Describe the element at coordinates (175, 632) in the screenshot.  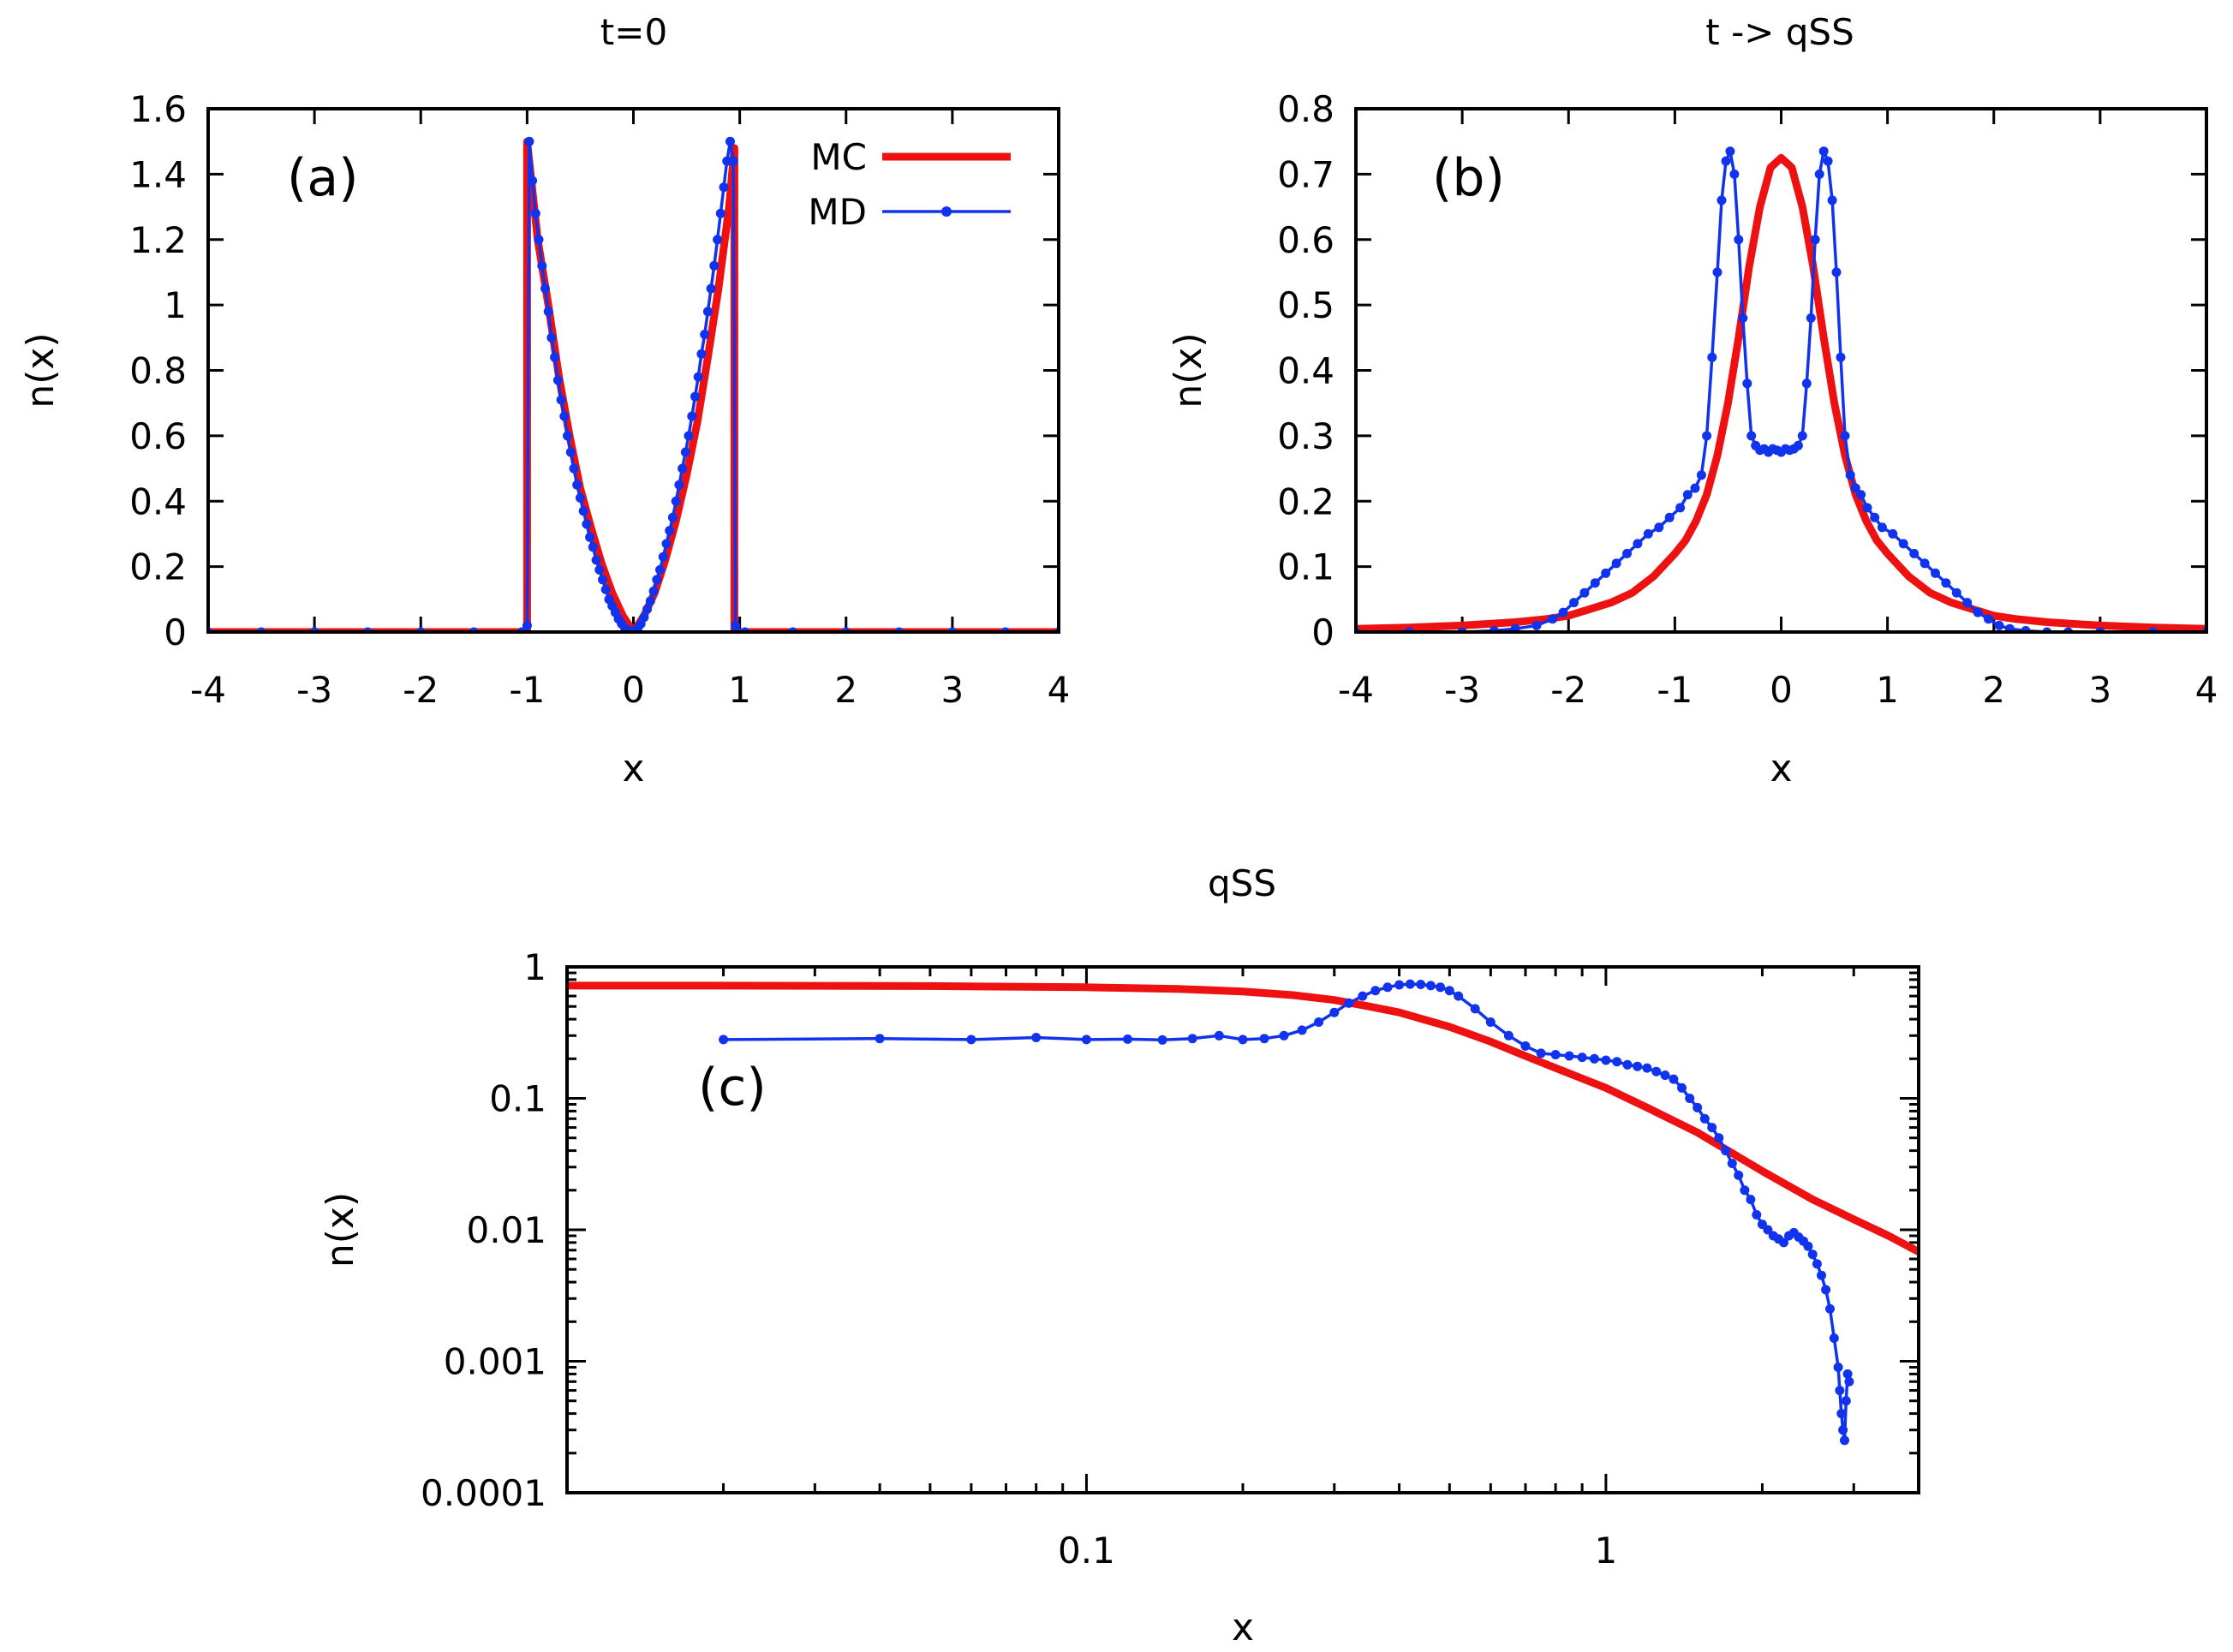
I see `y-tick-label: 0` at that location.